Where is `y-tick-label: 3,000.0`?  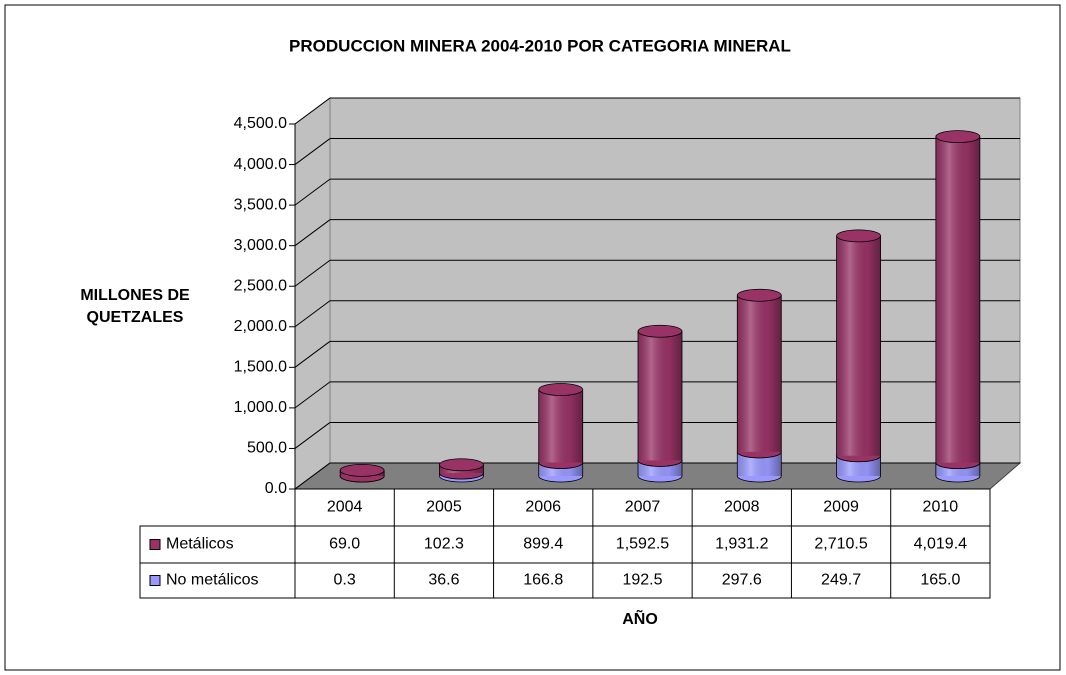 y-tick-label: 3,000.0 is located at coordinates (260, 245).